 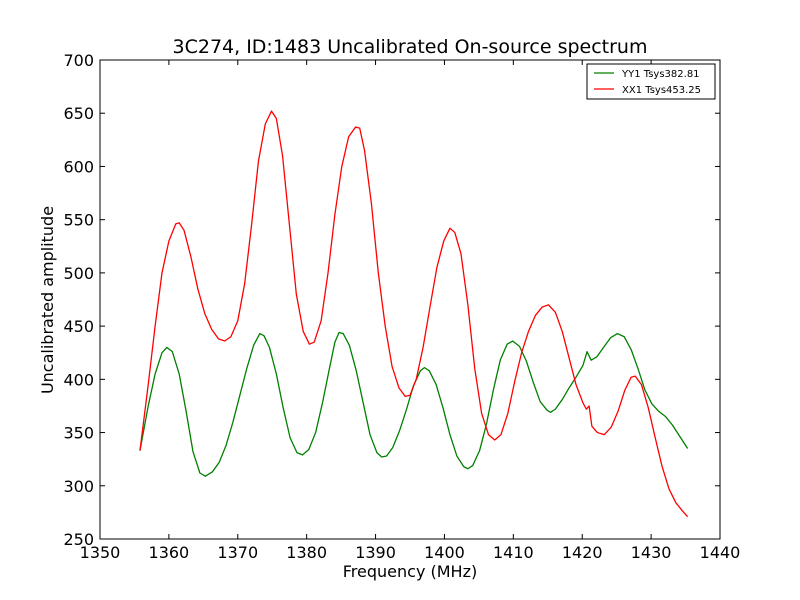 What do you see at coordinates (78, 220) in the screenshot?
I see `y-tick-label: 550` at bounding box center [78, 220].